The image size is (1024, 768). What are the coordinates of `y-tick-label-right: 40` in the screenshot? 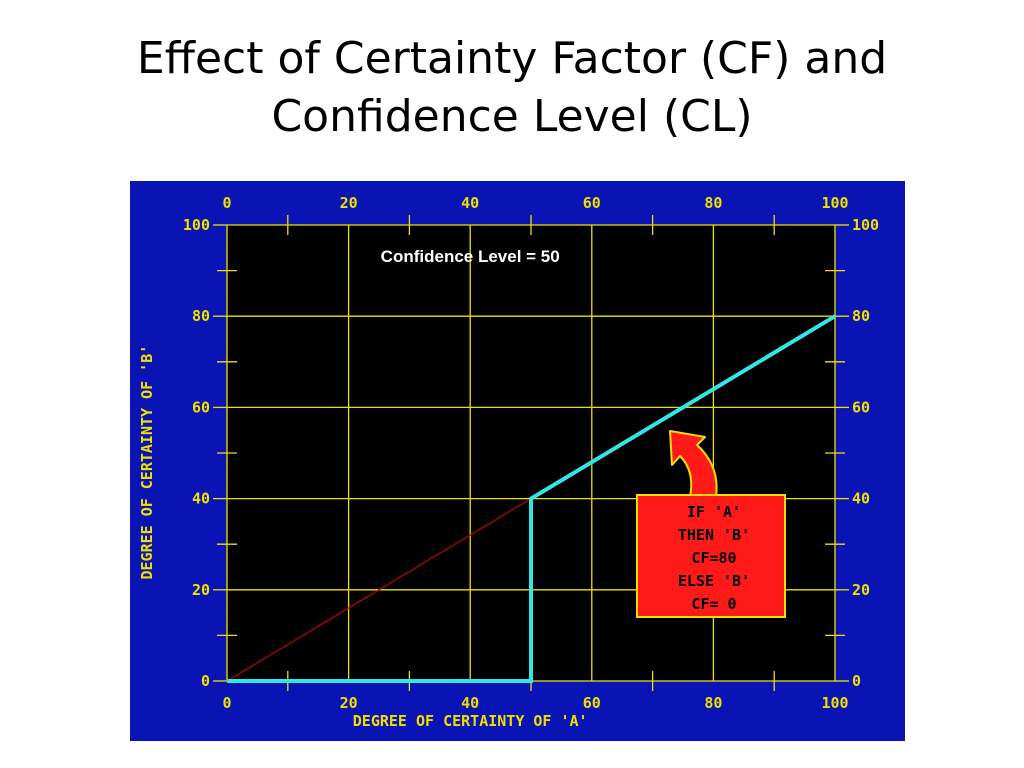 It's located at (861, 499).